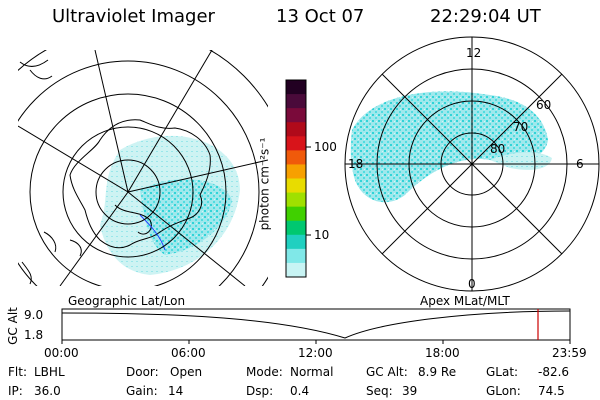 This screenshot has height=400, width=600. What do you see at coordinates (442, 353) in the screenshot?
I see `xtick-1800: 18:00` at bounding box center [442, 353].